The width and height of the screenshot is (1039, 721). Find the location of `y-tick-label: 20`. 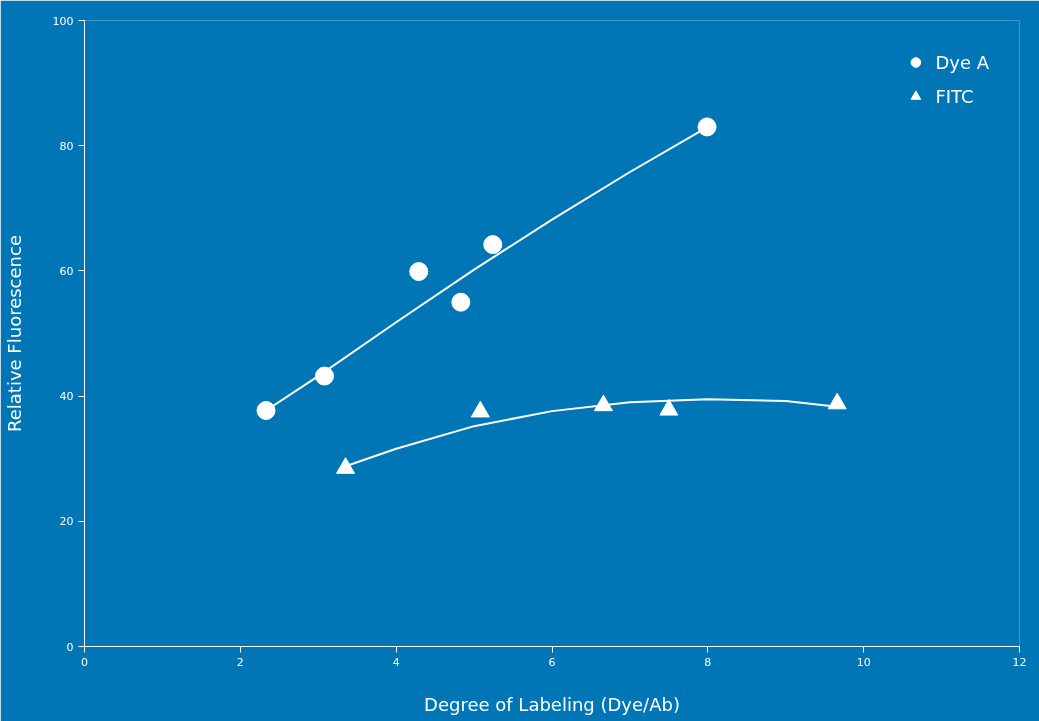

y-tick-label: 20 is located at coordinates (66, 522).